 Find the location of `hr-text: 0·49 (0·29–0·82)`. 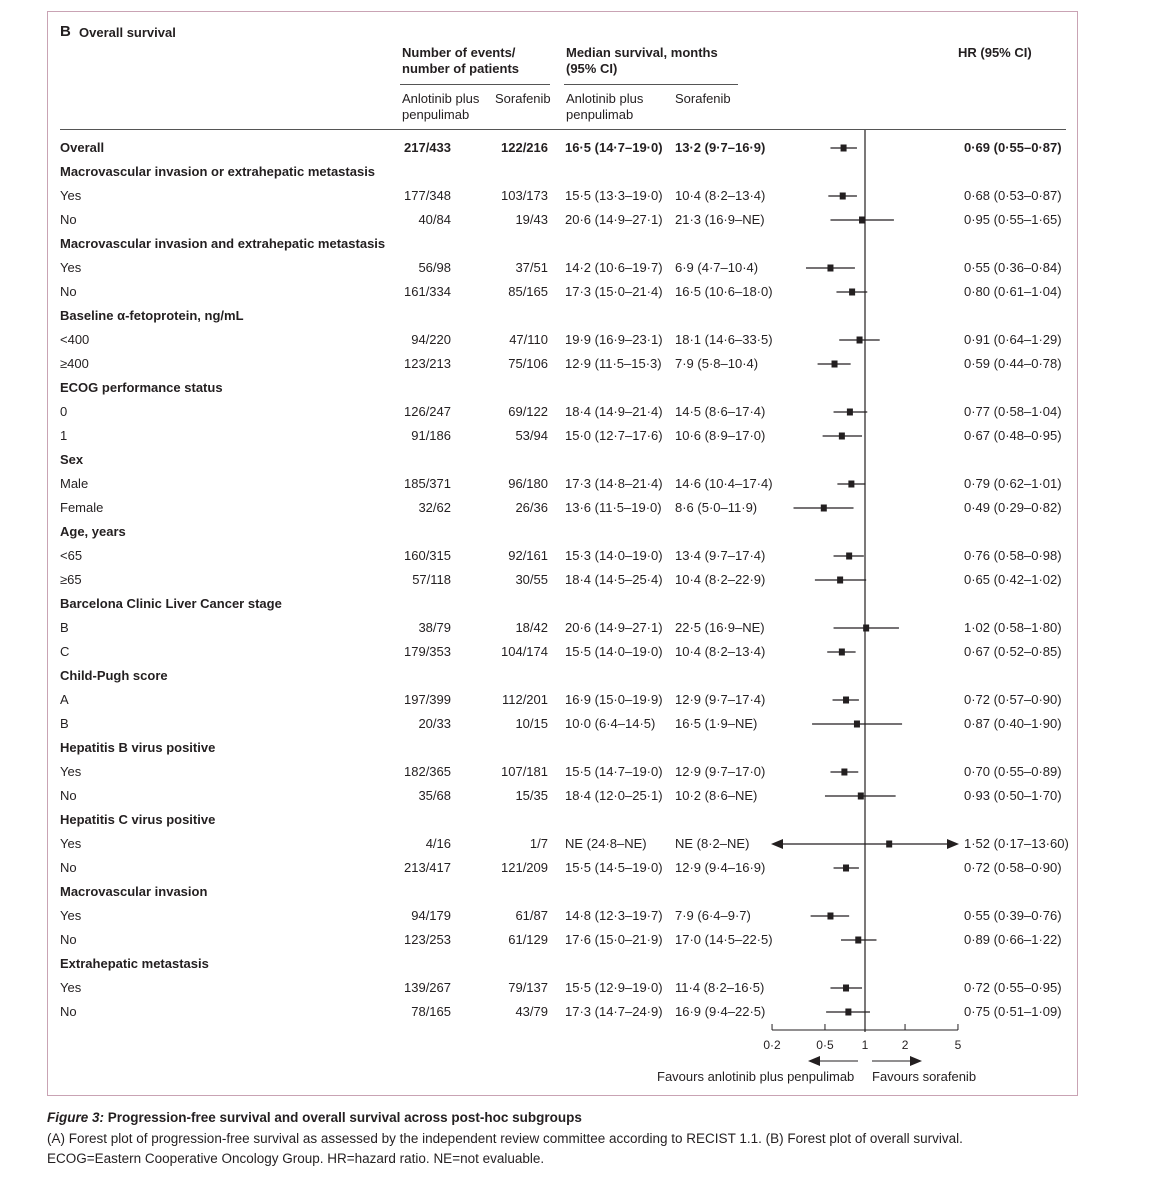

hr-text: 0·49 (0·29–0·82) is located at coordinates (1013, 507).